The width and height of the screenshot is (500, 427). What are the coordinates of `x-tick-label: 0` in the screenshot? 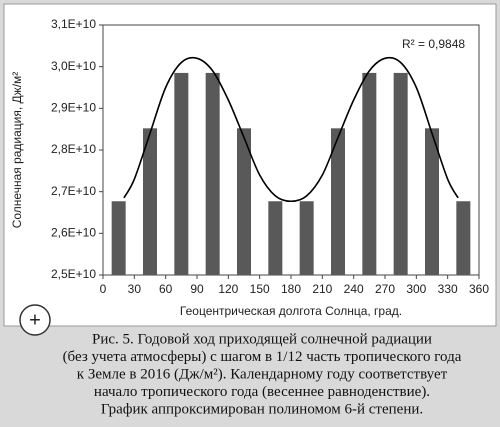 It's located at (103, 289).